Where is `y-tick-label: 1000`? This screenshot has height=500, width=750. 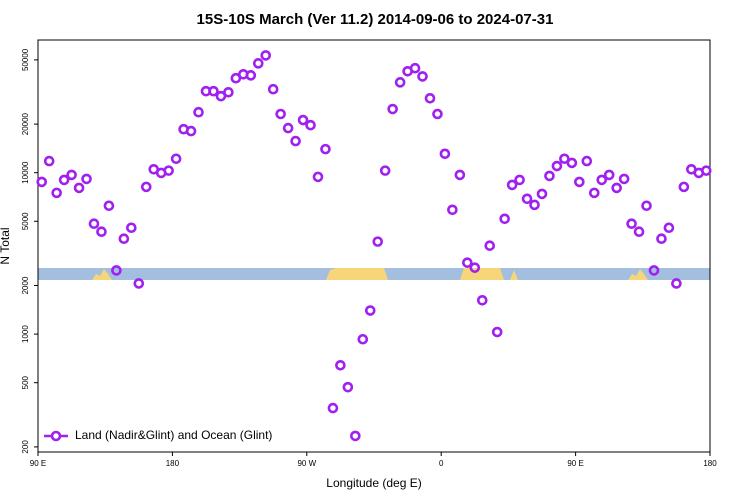 y-tick-label: 1000 is located at coordinates (25, 334).